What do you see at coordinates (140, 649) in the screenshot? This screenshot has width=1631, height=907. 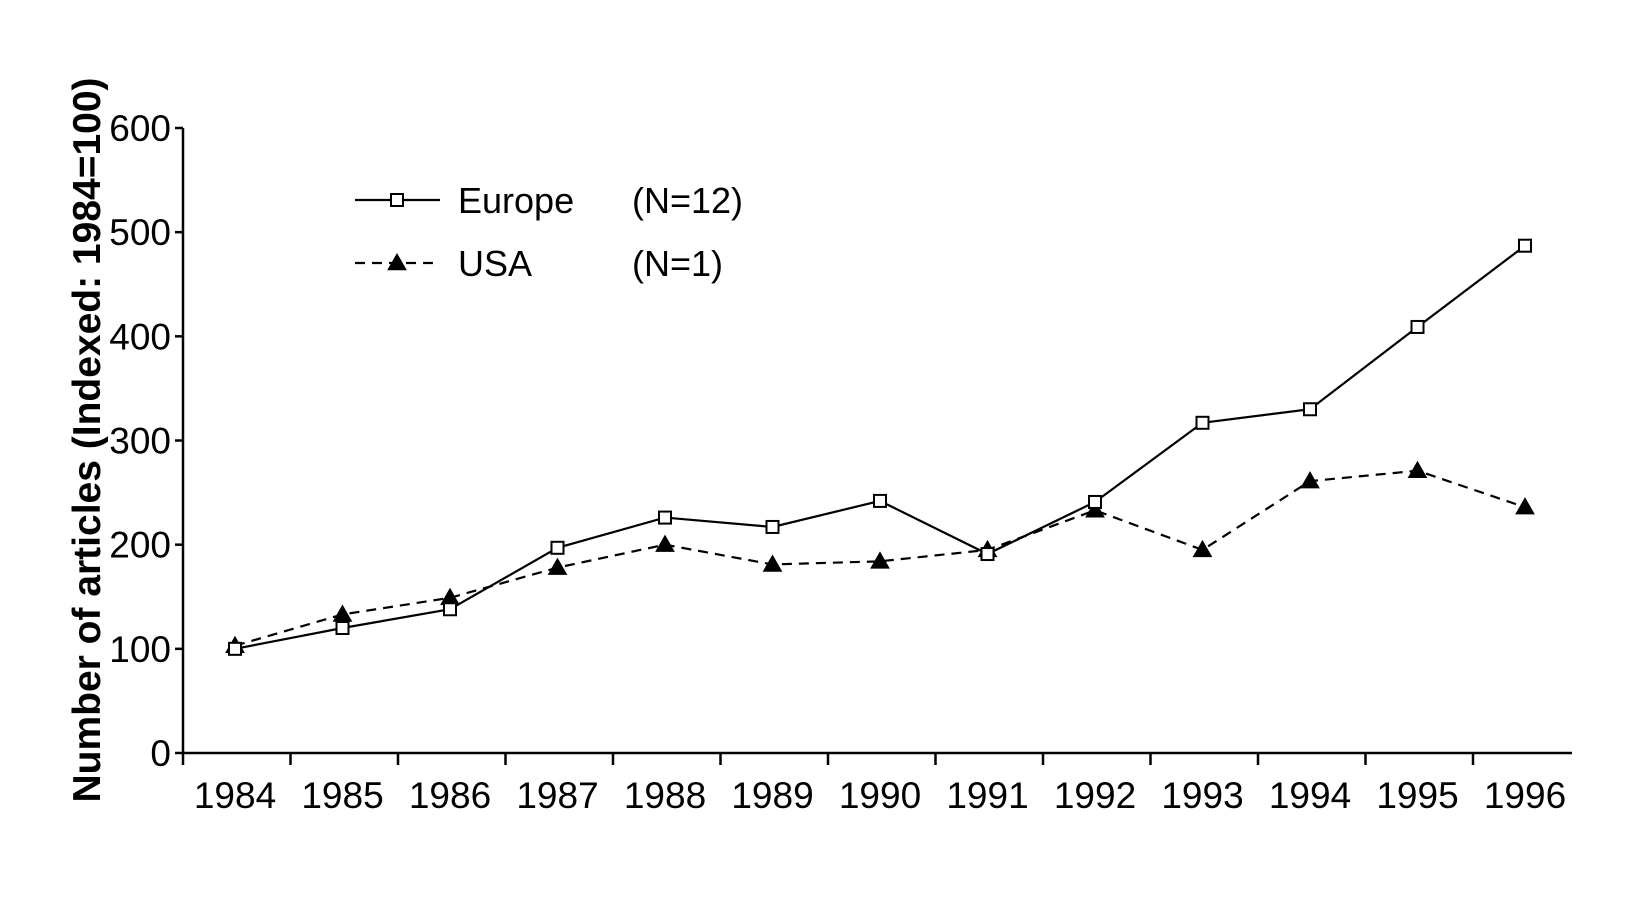 I see `y-tick-label: 100` at bounding box center [140, 649].